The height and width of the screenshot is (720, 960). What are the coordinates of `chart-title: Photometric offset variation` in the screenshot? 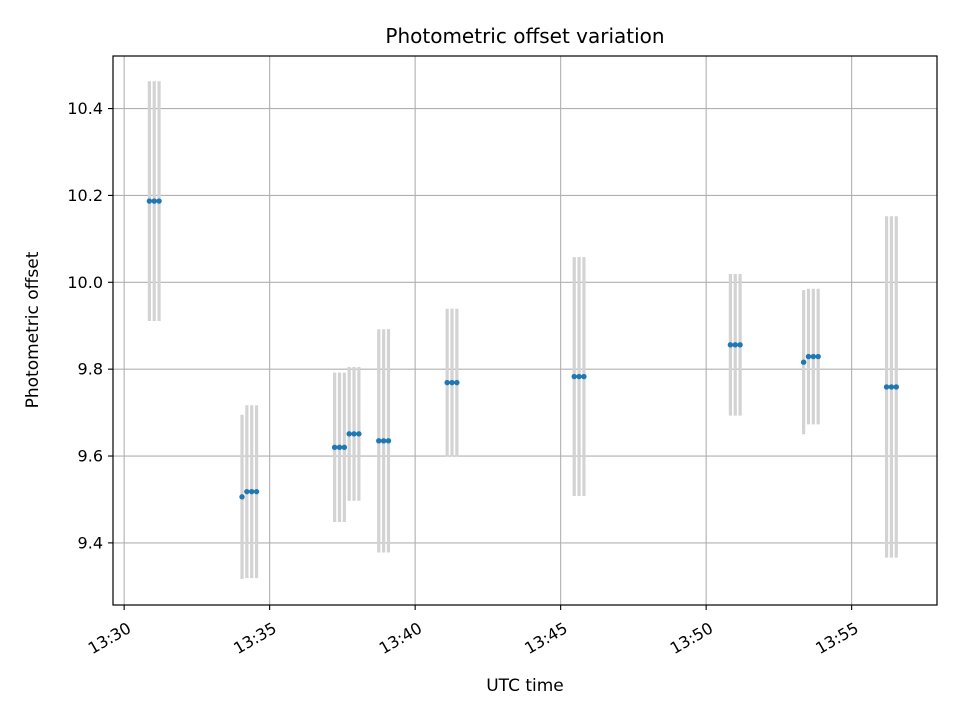 It's located at (524, 36).